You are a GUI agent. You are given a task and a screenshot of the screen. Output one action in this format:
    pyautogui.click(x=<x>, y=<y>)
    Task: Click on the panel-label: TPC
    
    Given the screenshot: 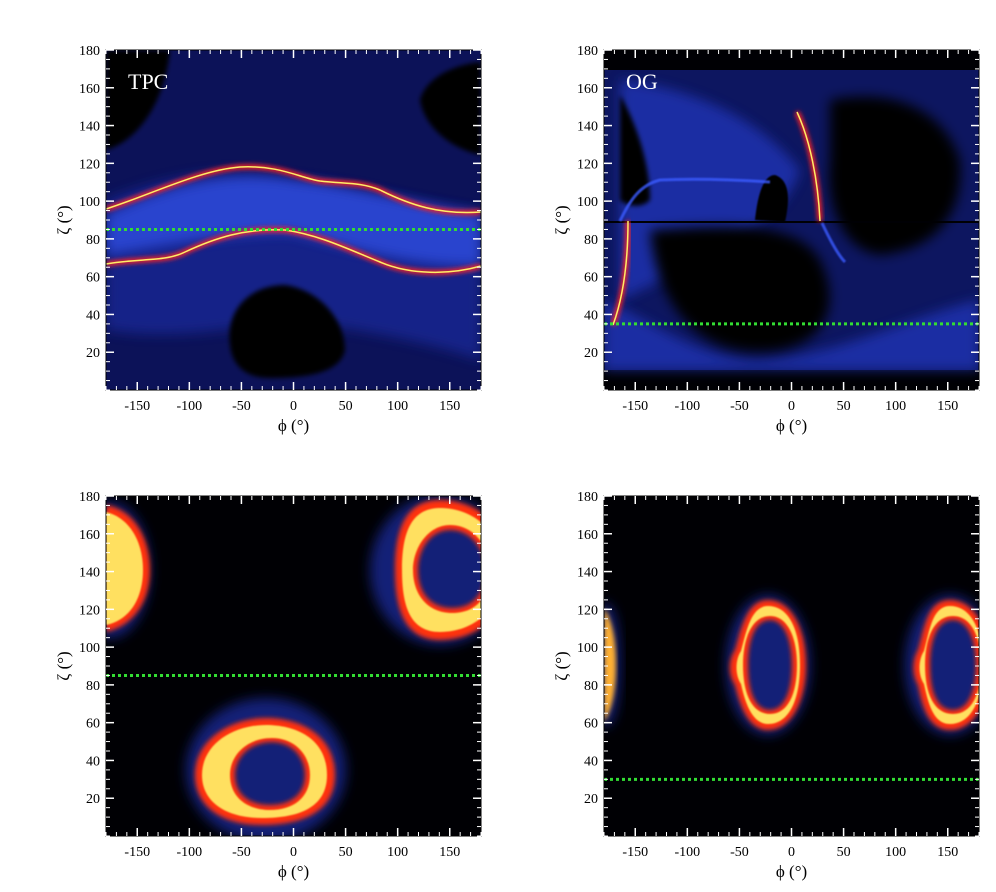 What is the action you would take?
    pyautogui.click(x=148, y=81)
    